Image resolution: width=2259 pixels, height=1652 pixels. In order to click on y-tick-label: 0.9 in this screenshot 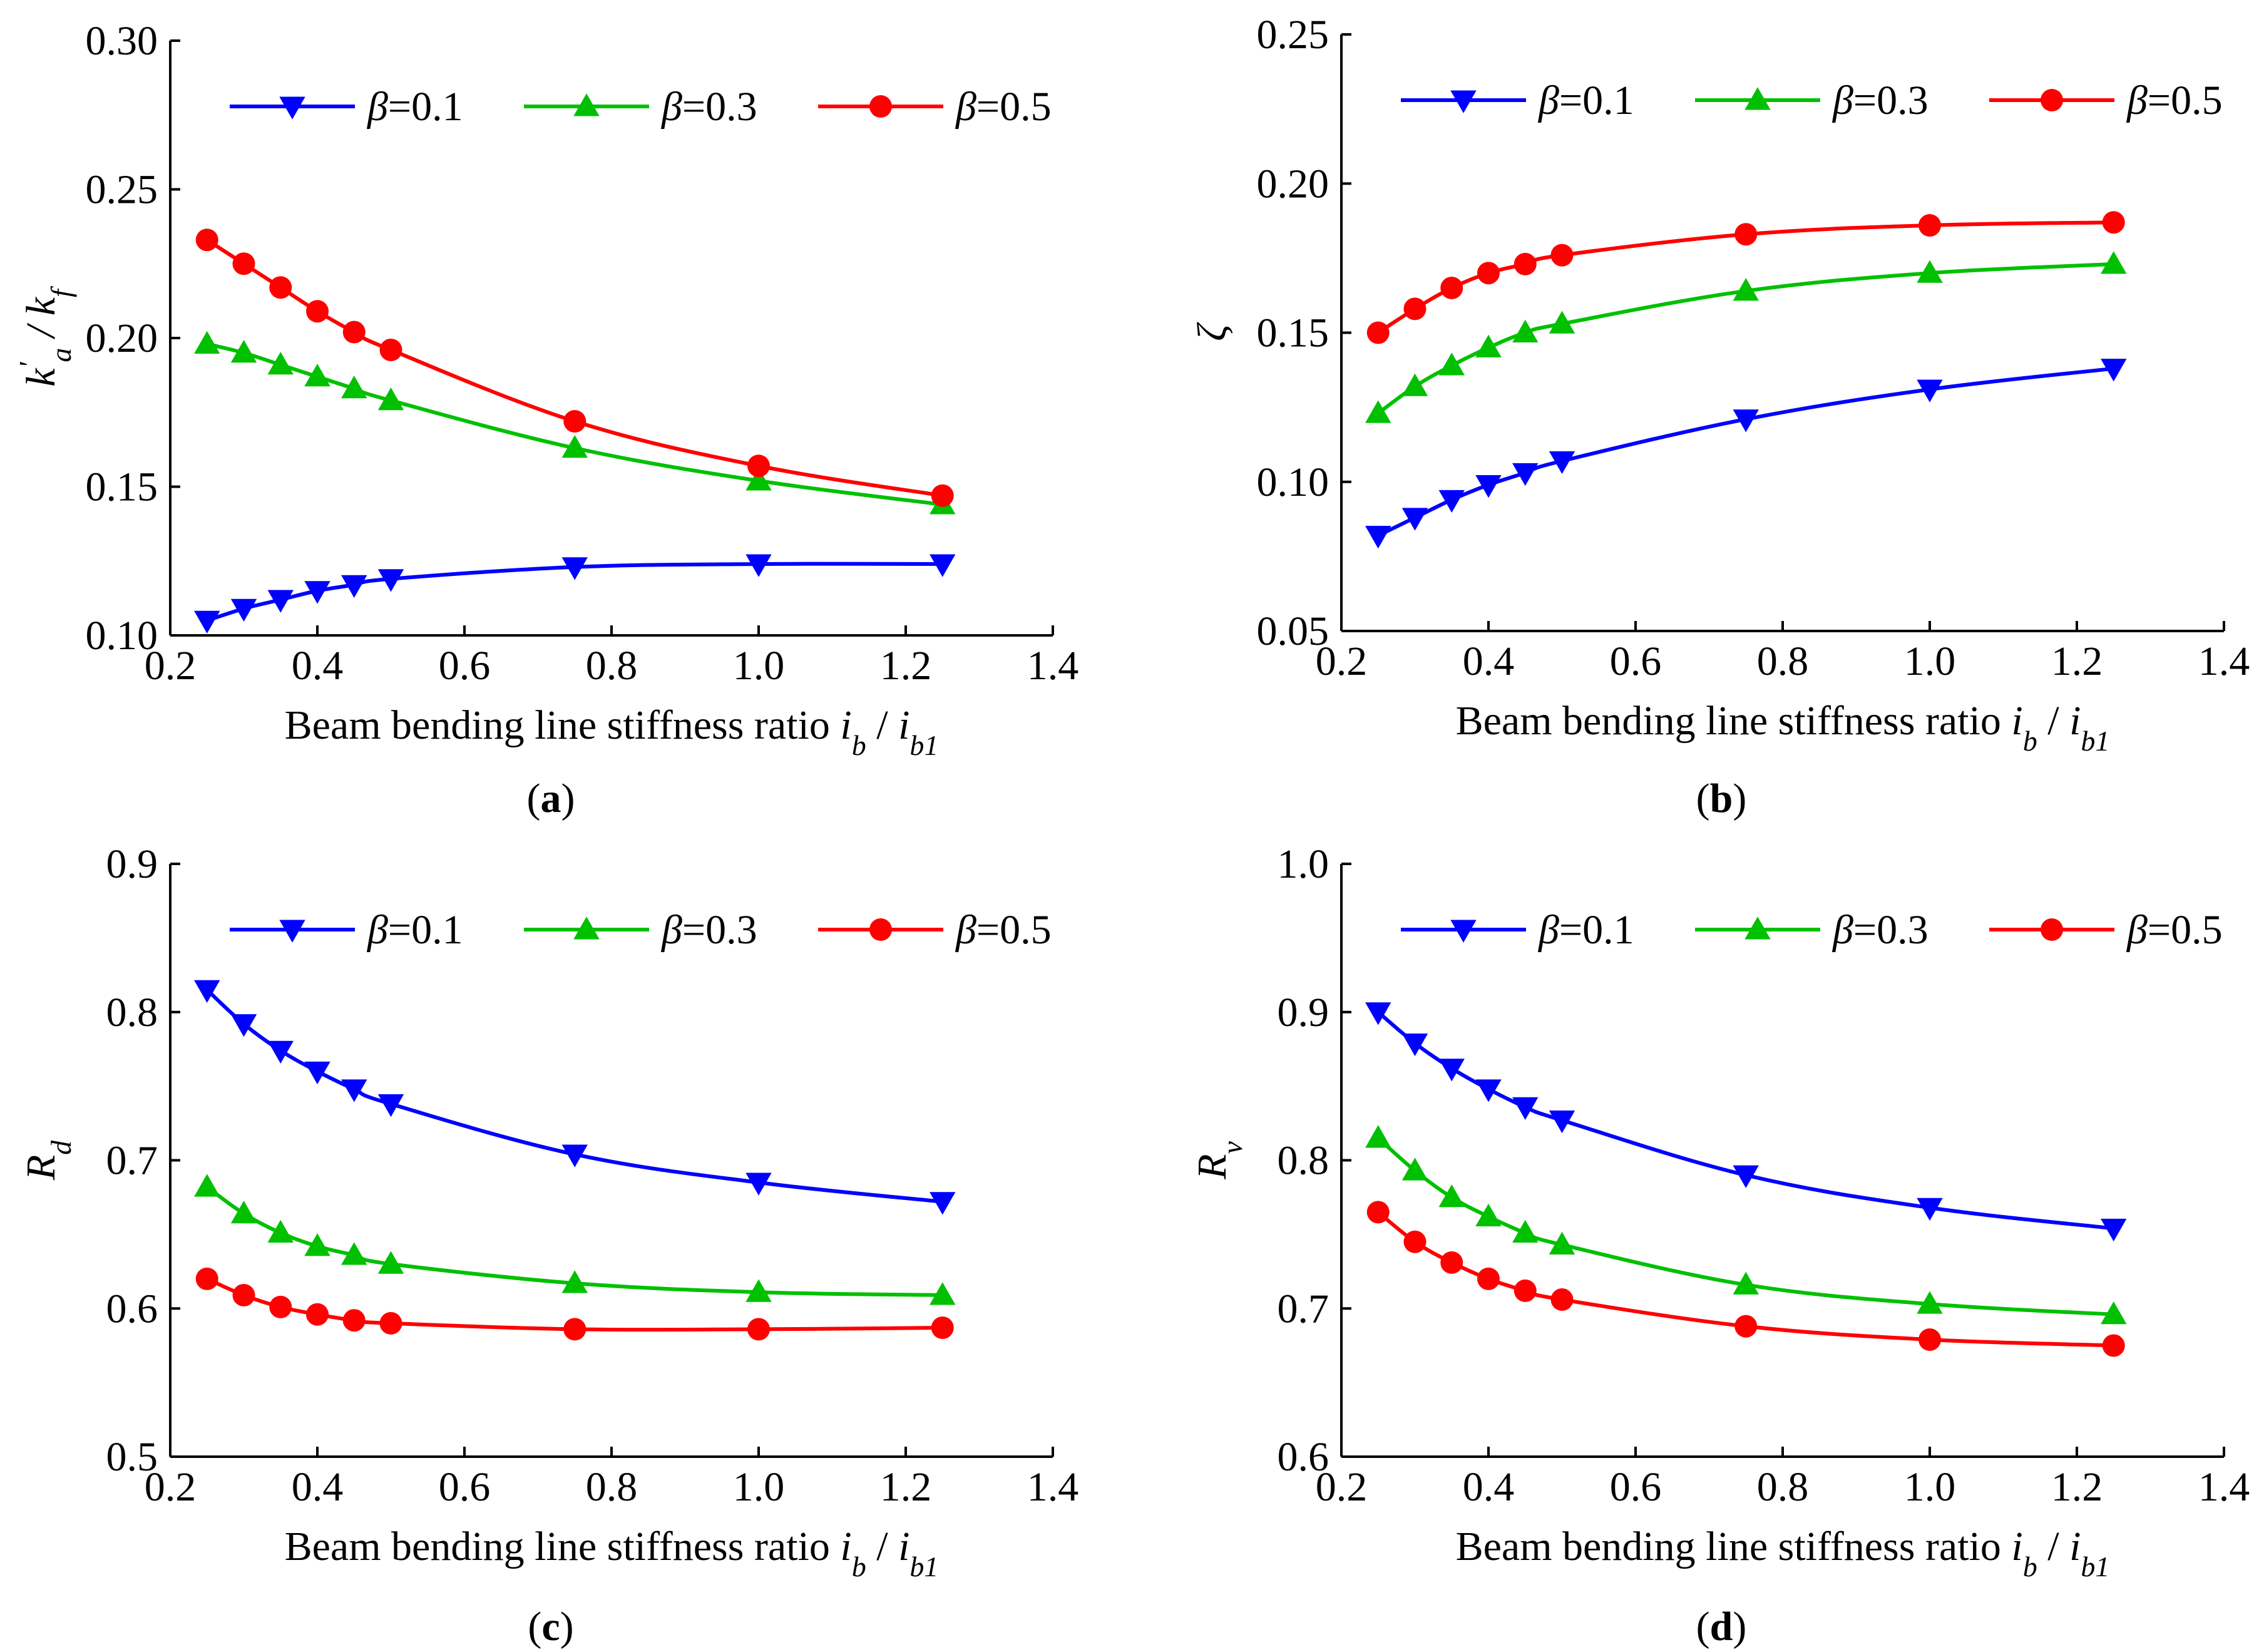, I will do `click(1303, 1012)`.